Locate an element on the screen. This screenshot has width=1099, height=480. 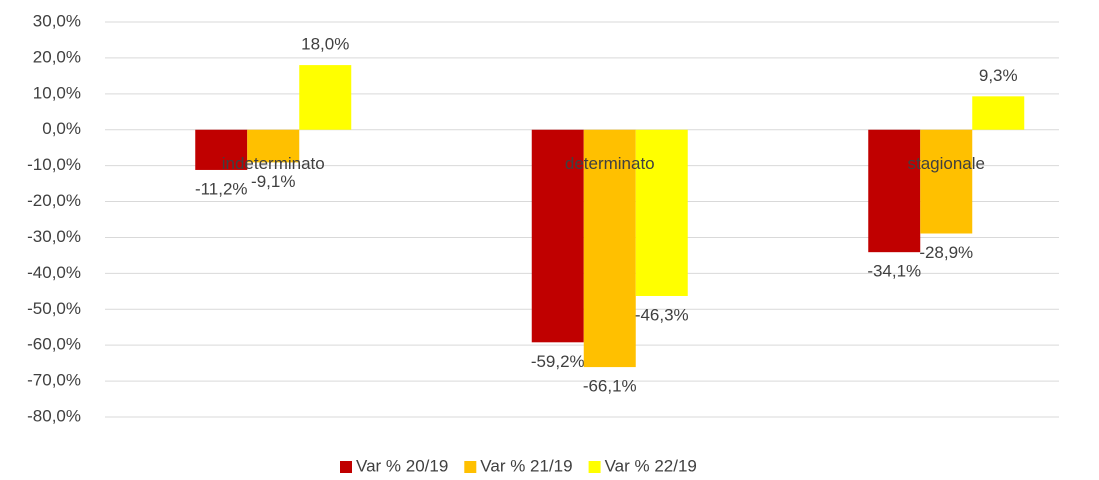
y-tick-label: -80,0% is located at coordinates (54, 415).